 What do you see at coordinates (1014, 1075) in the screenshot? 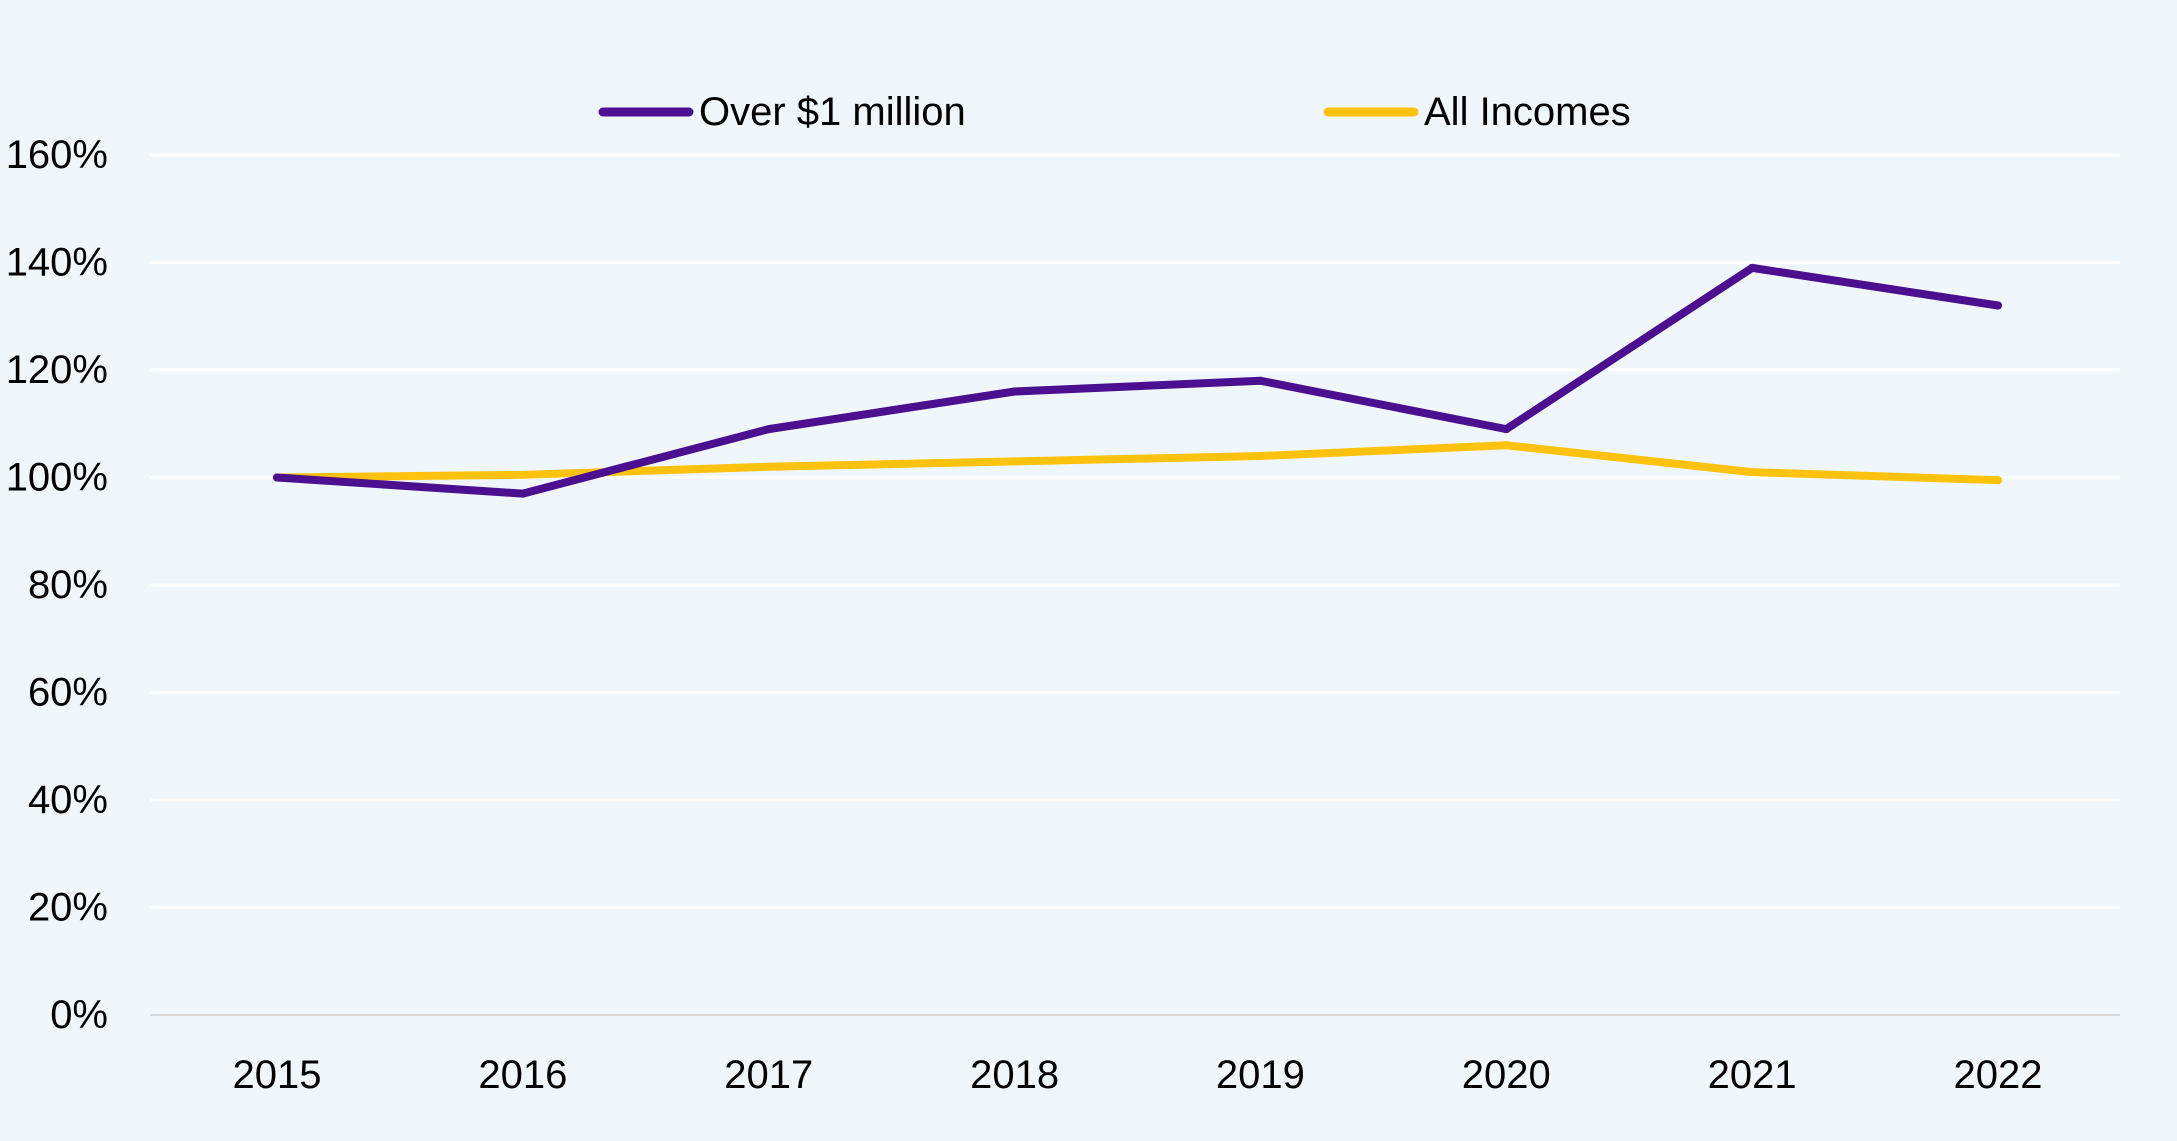
I see `x-tick-label: 2018` at bounding box center [1014, 1075].